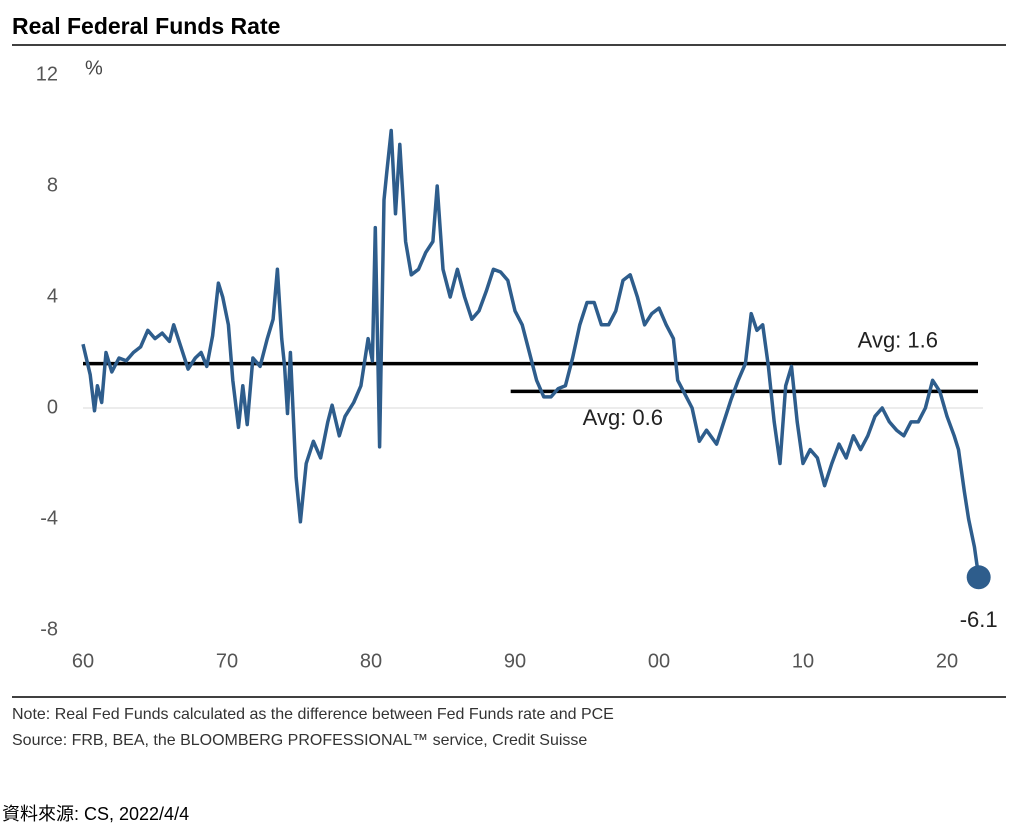 The height and width of the screenshot is (838, 1025). What do you see at coordinates (83, 661) in the screenshot?
I see `x-tick-label: 60` at bounding box center [83, 661].